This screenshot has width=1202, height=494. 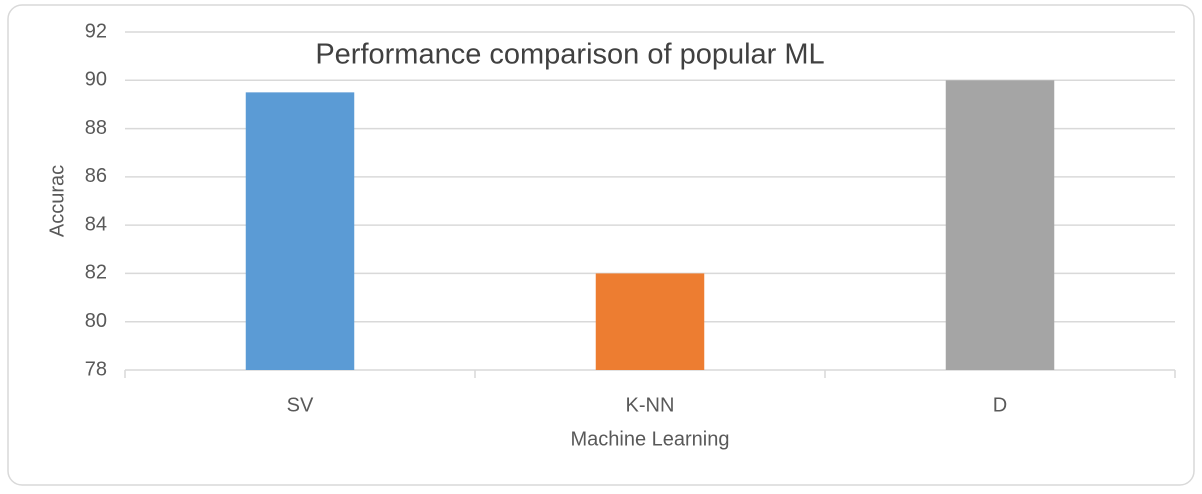 What do you see at coordinates (1000, 405) in the screenshot?
I see `x-tick-label: D` at bounding box center [1000, 405].